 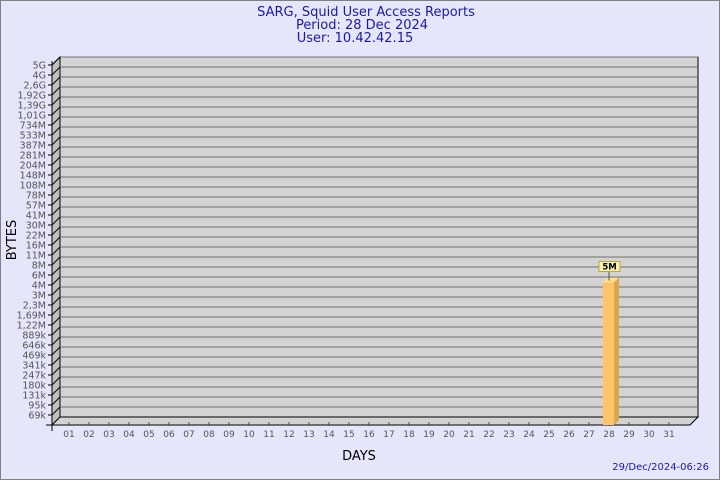 What do you see at coordinates (569, 435) in the screenshot?
I see `x-tick-label: 26` at bounding box center [569, 435].